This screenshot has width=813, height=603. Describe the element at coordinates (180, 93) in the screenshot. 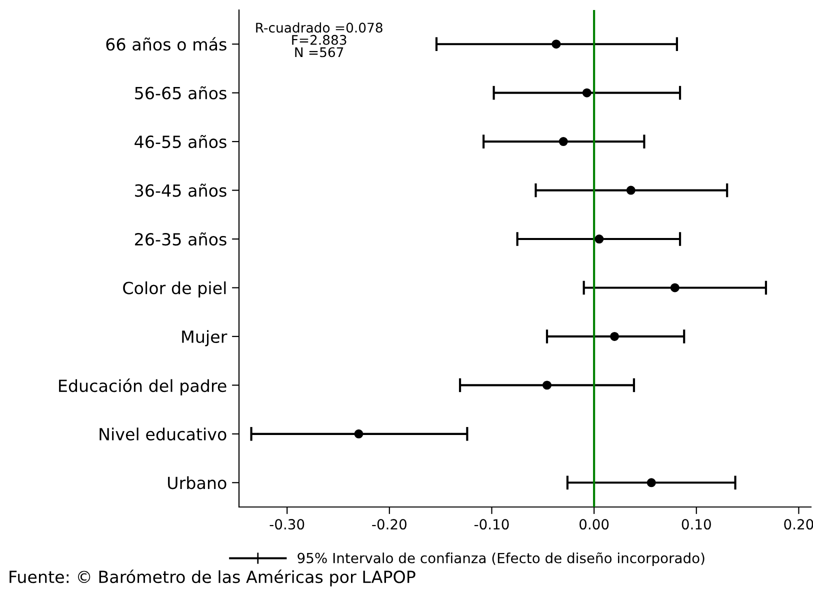

I see `y-tick-label: 56-65 años` at that location.